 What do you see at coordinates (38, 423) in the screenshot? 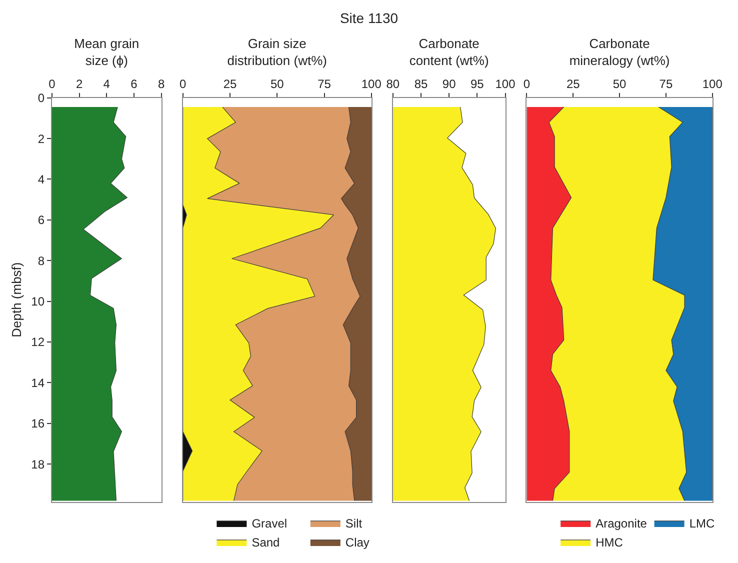
I see `y-tick-label: 16` at bounding box center [38, 423].